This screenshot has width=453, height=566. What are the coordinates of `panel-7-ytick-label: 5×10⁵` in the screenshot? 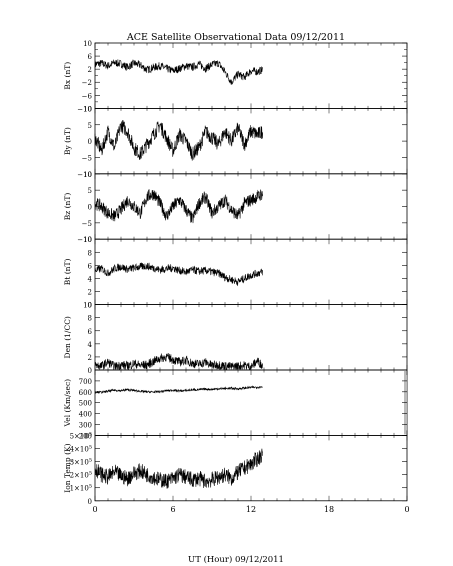 It's located at (81, 435).